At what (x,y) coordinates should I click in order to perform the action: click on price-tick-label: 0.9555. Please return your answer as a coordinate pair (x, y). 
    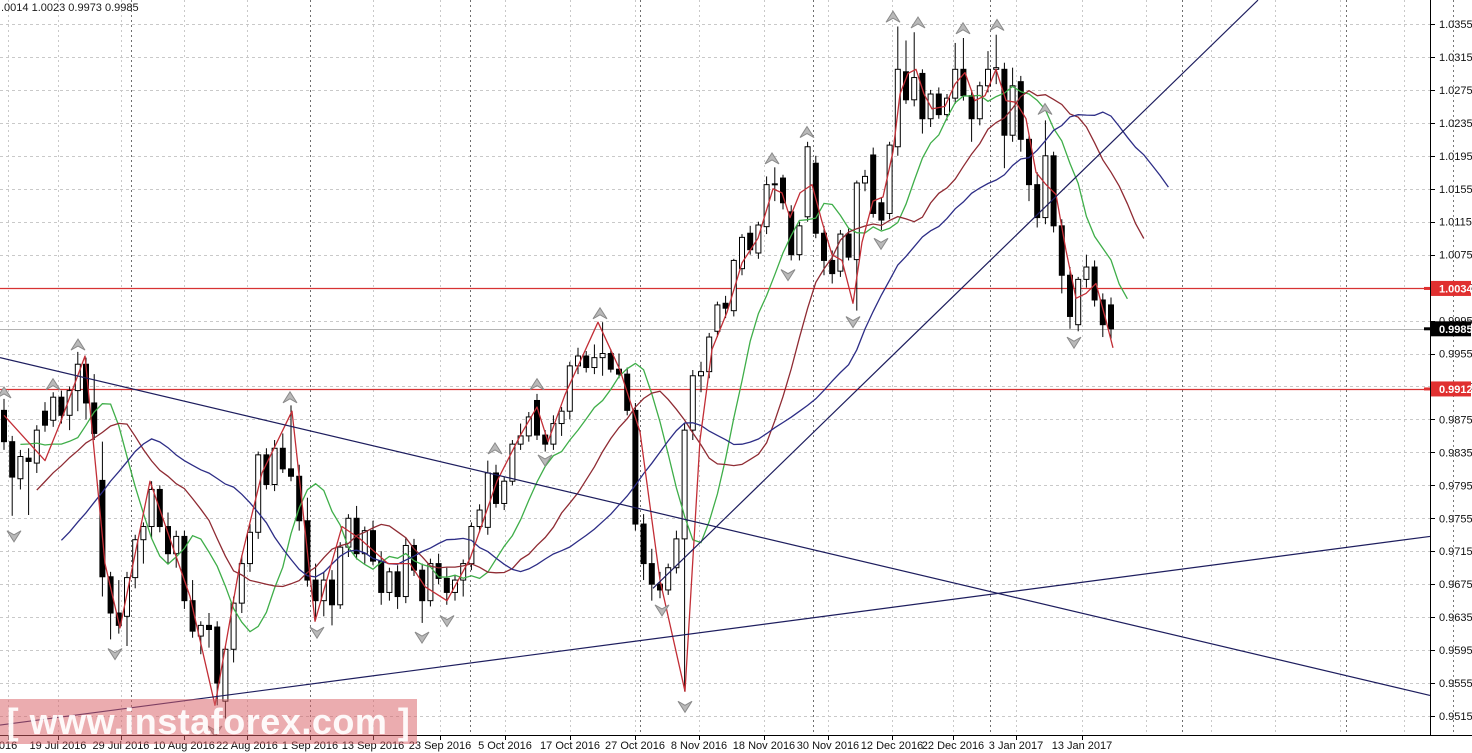
    Looking at the image, I should click on (1455, 684).